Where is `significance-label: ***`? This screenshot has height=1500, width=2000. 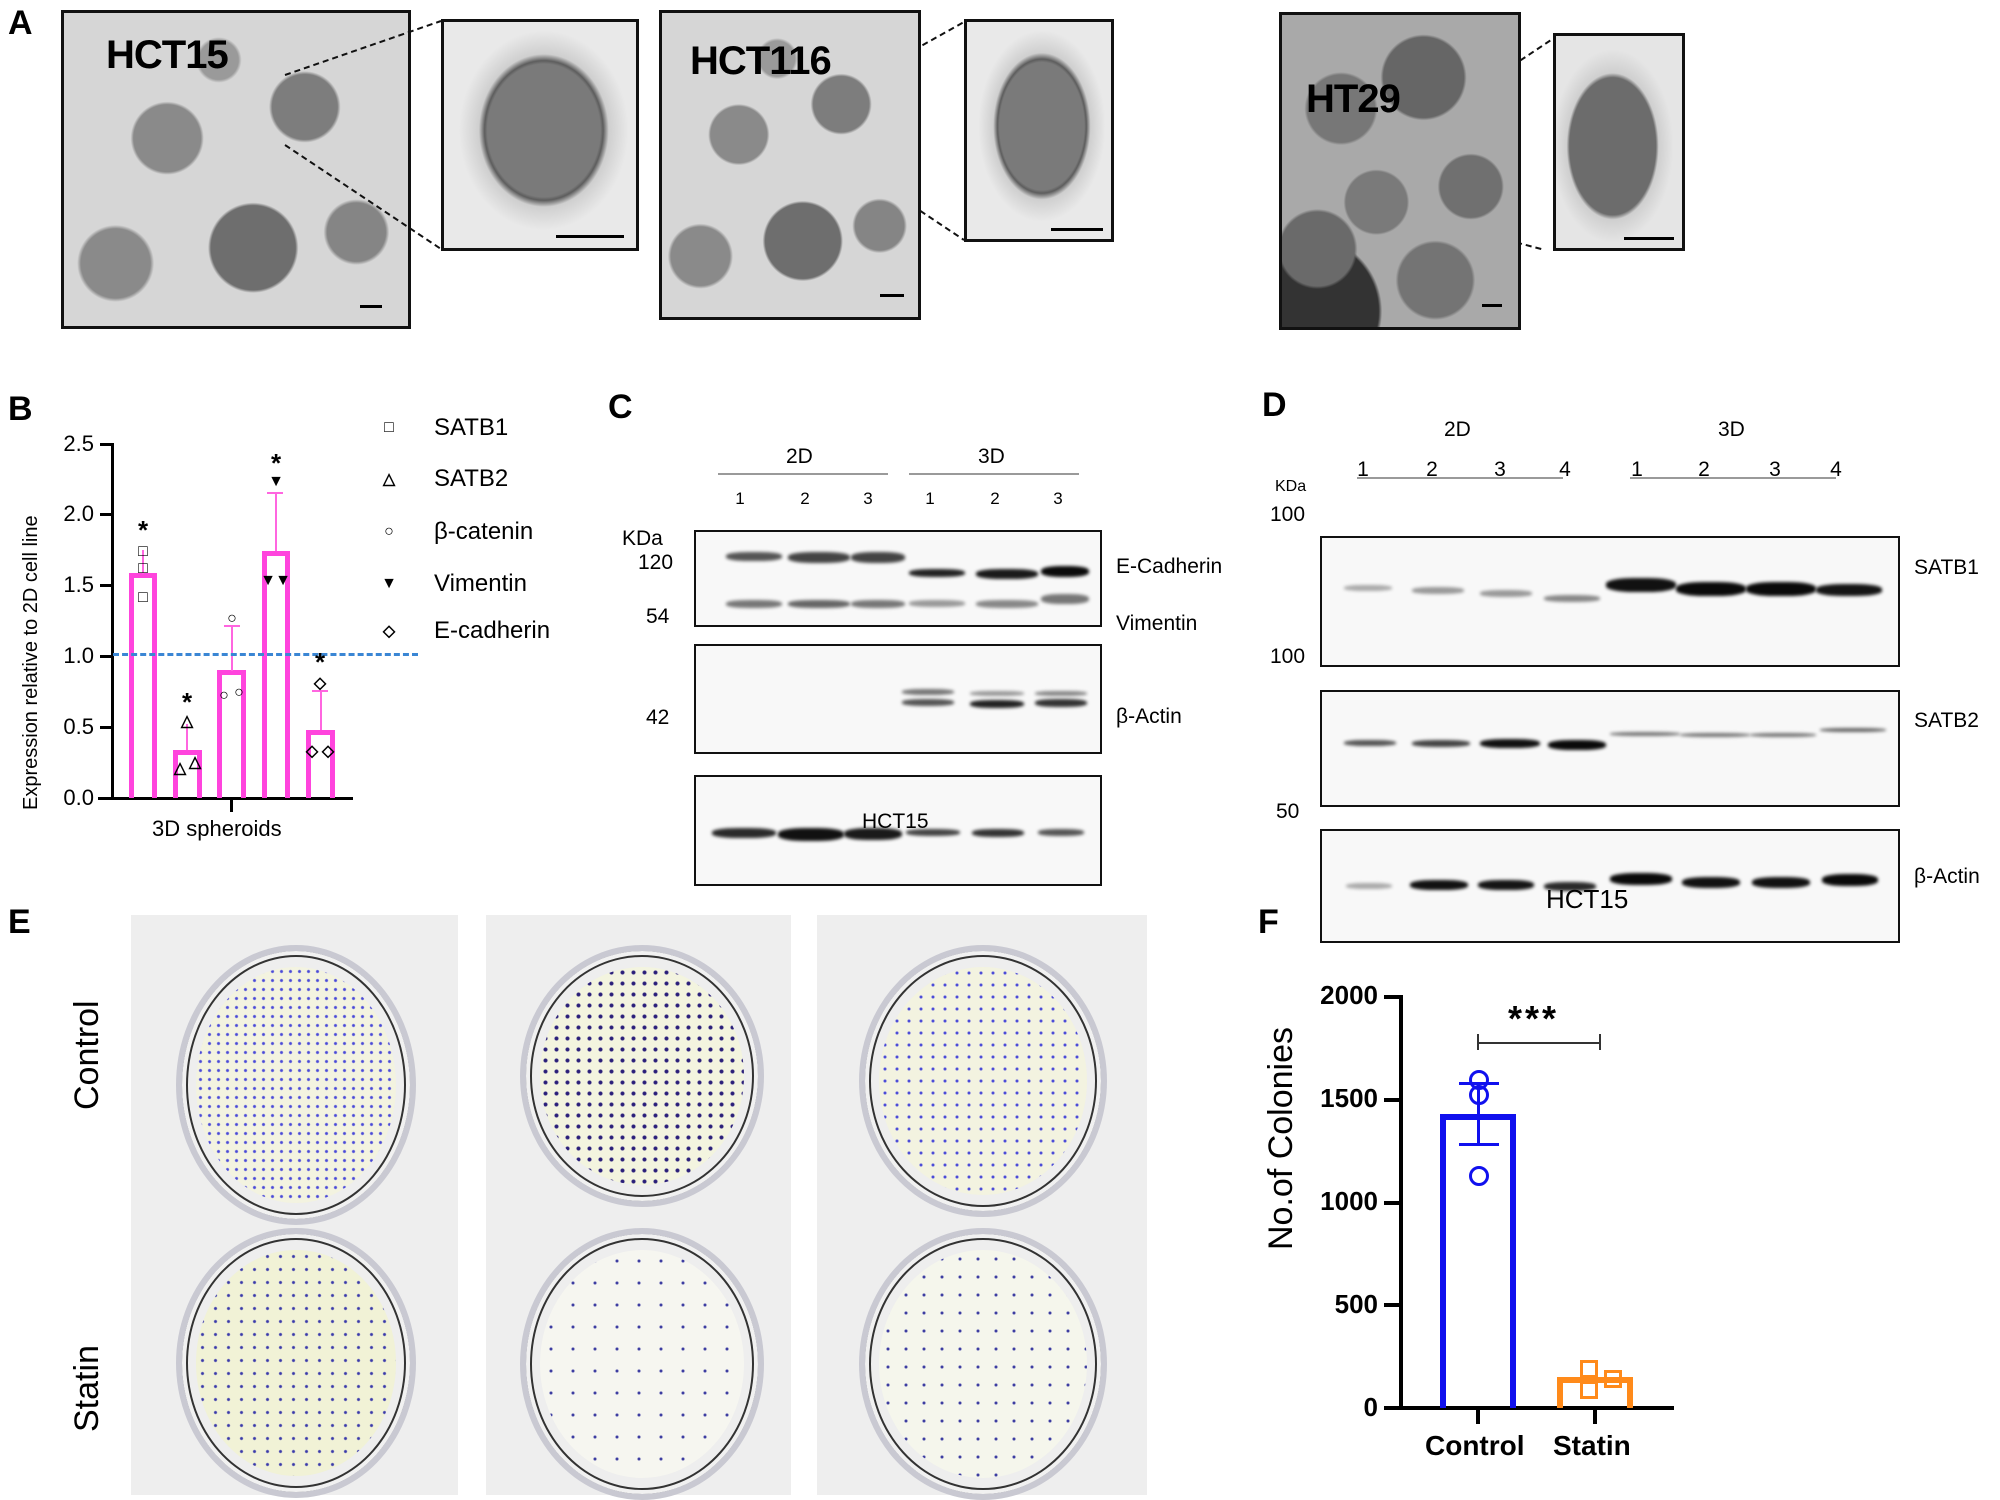 significance-label: *** is located at coordinates (1534, 1018).